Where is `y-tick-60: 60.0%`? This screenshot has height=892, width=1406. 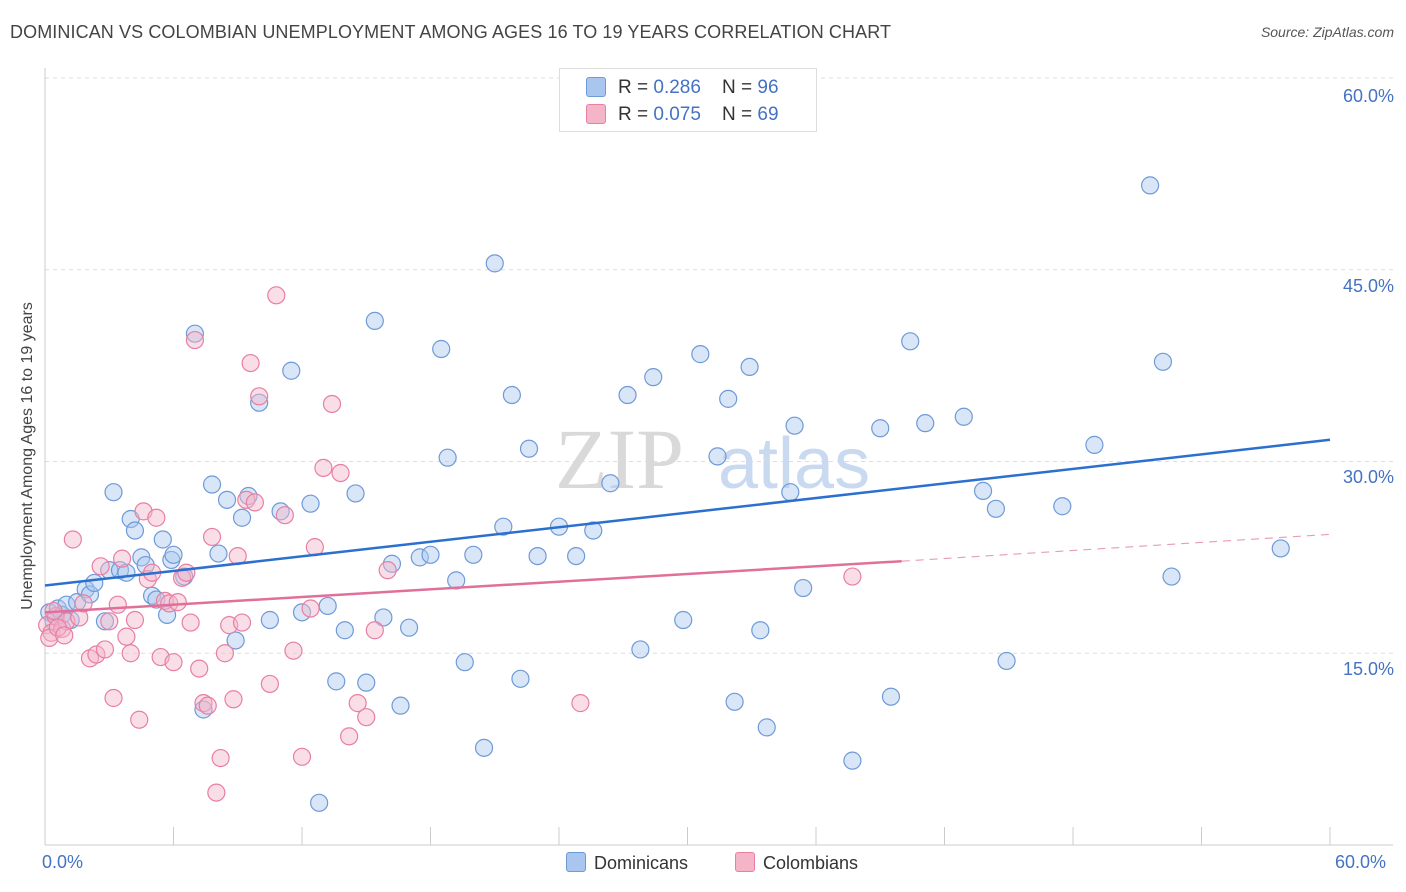
y-tick-60: 60.0% is located at coordinates (1368, 96).